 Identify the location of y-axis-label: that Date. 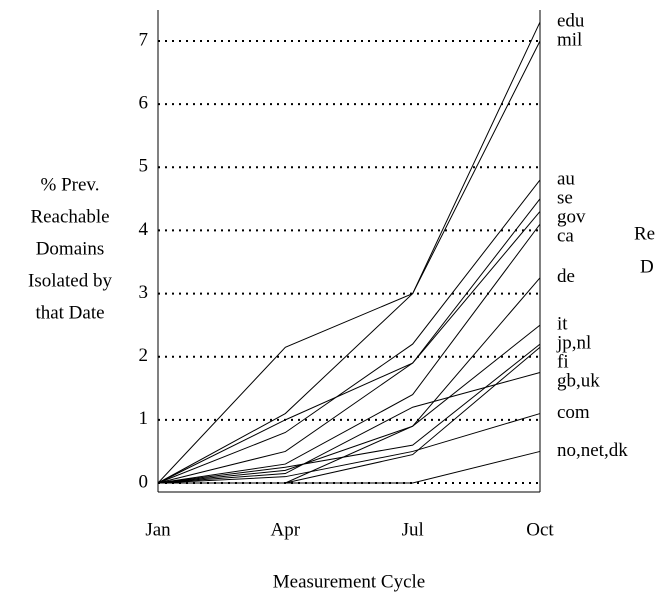
(69, 312).